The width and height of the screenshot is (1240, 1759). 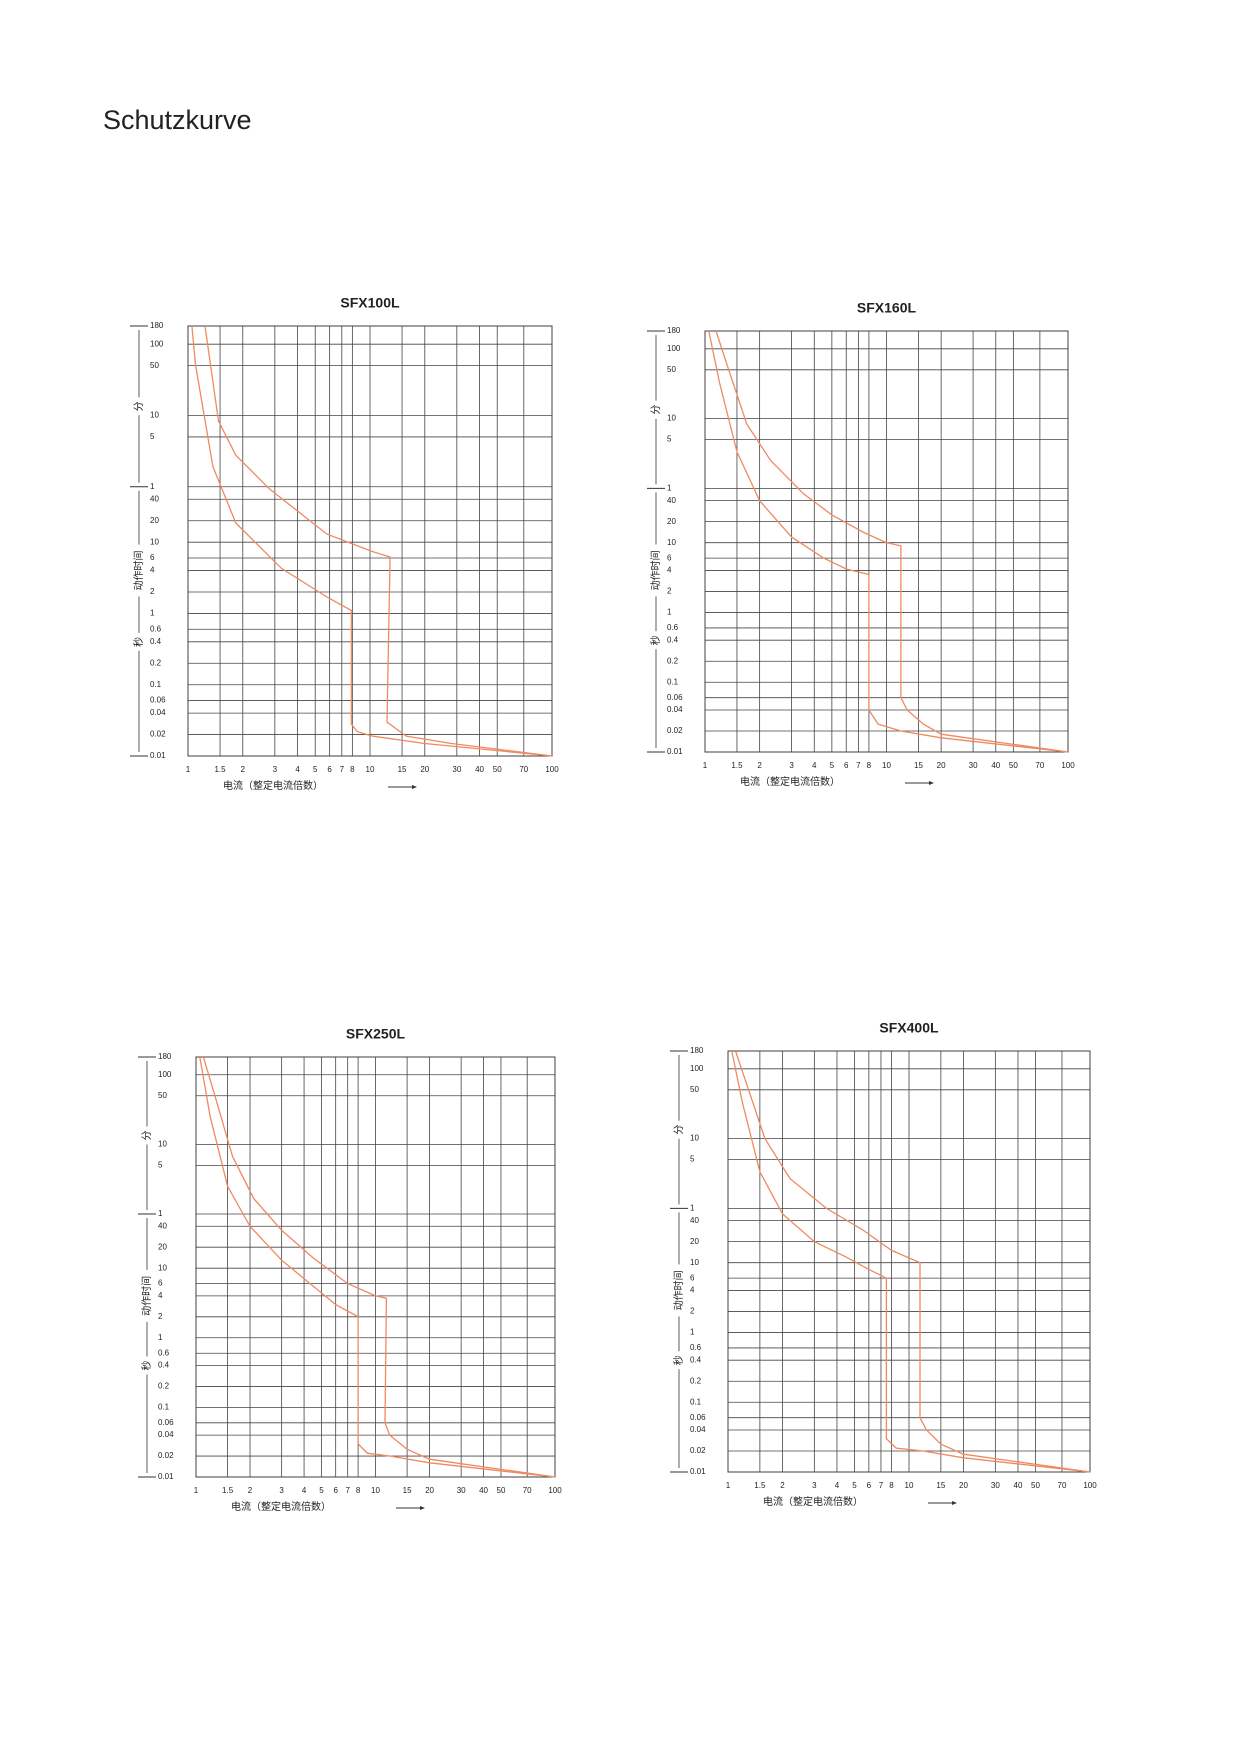 I want to click on y-tick-label: 0.01, so click(x=675, y=751).